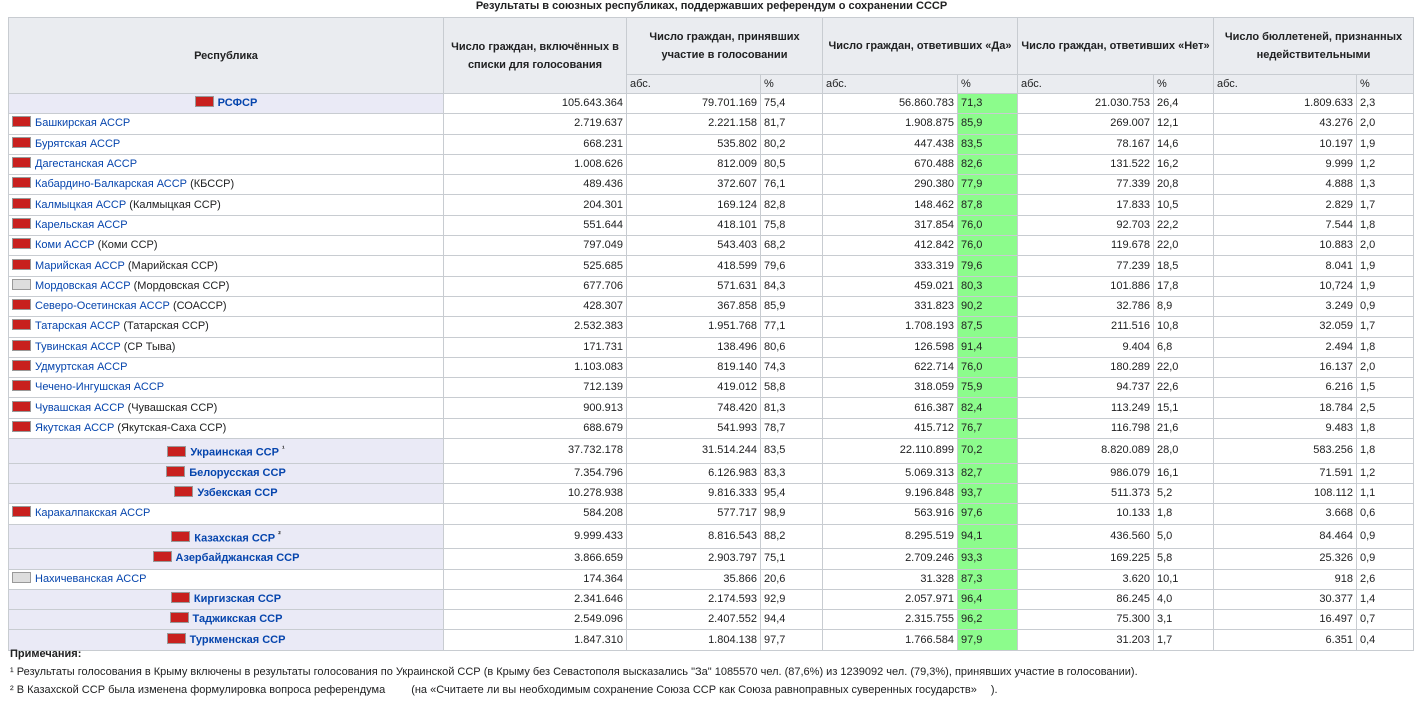 The image size is (1423, 707). Describe the element at coordinates (987, 599) in the screenshot. I see `percent-cell: 96,4` at that location.